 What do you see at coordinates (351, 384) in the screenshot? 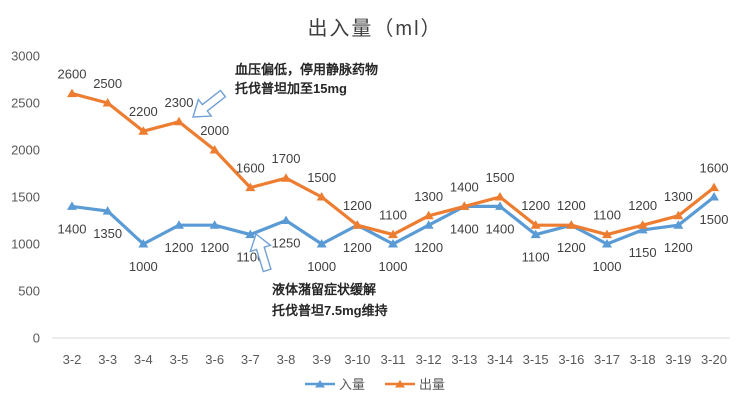
I see `legend-label-intake: 入量` at bounding box center [351, 384].